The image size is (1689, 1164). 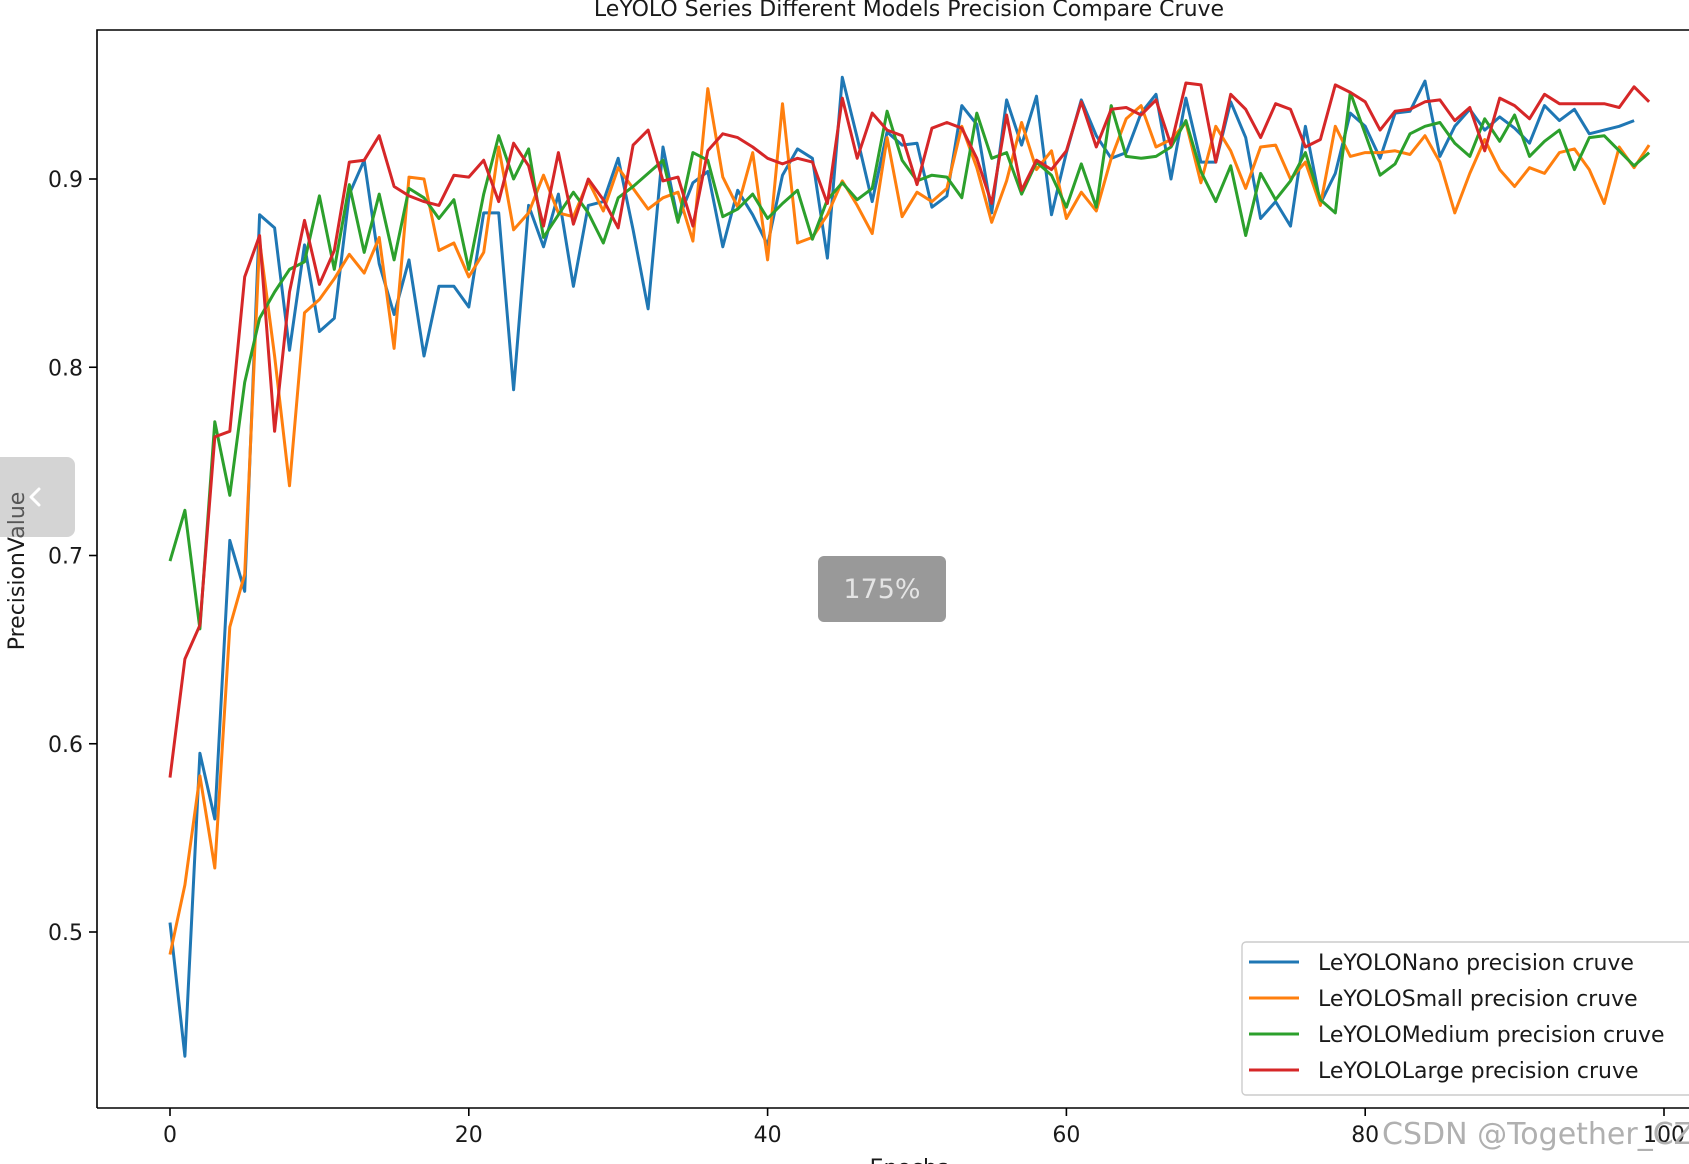 I want to click on chevron-left-icon, so click(x=35, y=497).